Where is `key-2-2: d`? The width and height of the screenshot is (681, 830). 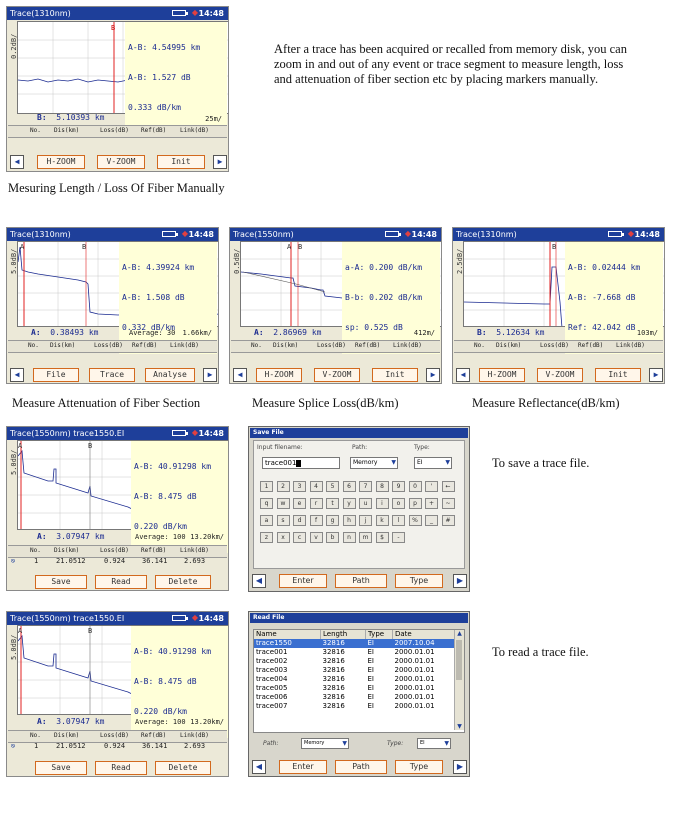
key-2-2: d is located at coordinates (299, 520).